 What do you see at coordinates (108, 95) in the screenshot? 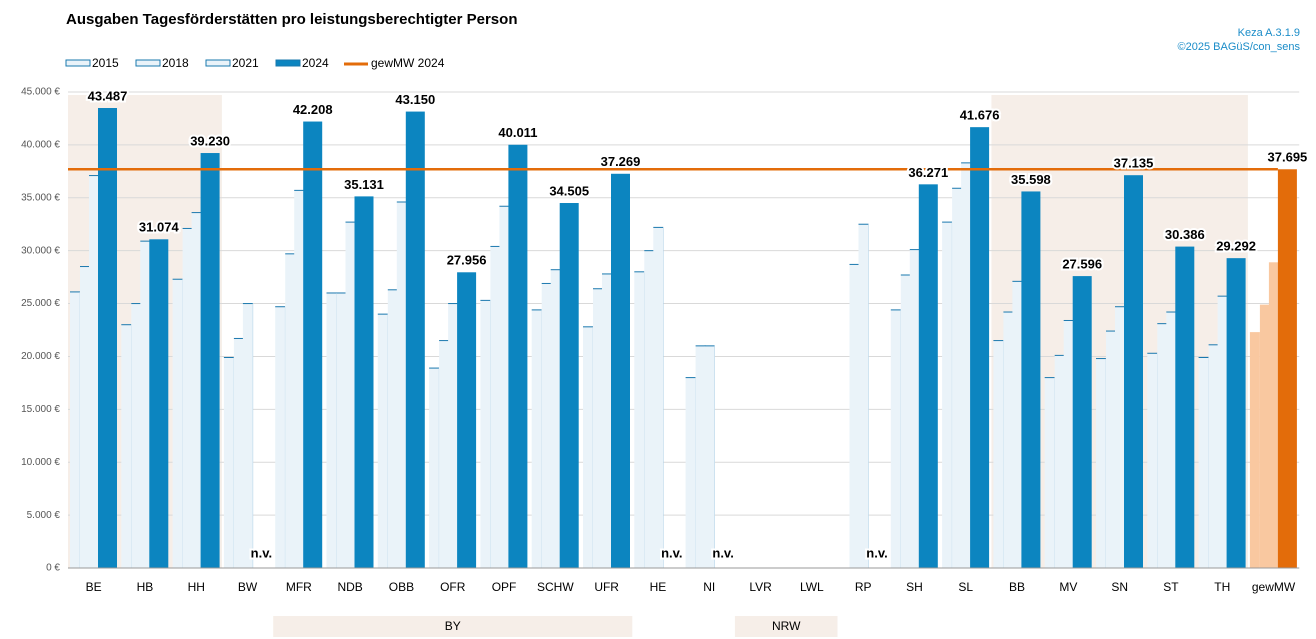
I see `data-label: 43.487` at bounding box center [108, 95].